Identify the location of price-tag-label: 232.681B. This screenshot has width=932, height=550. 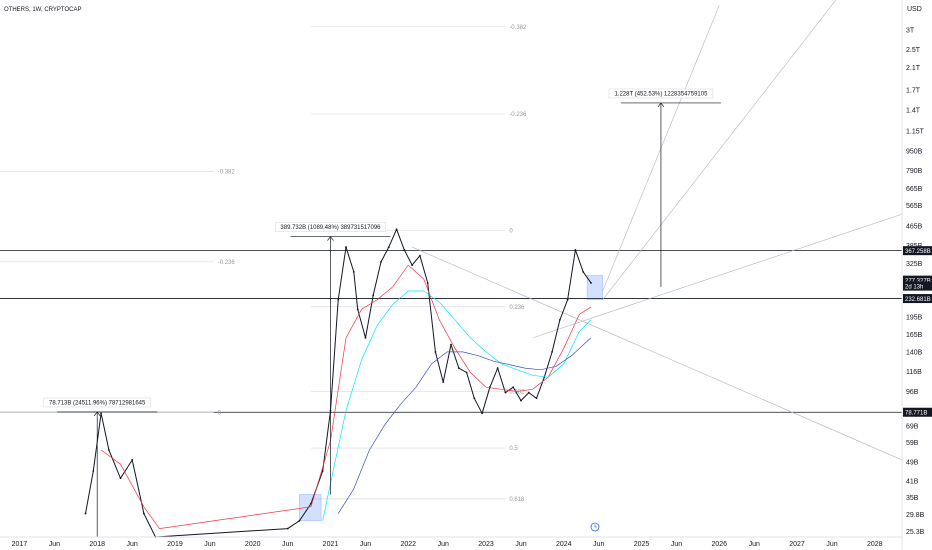
(918, 300).